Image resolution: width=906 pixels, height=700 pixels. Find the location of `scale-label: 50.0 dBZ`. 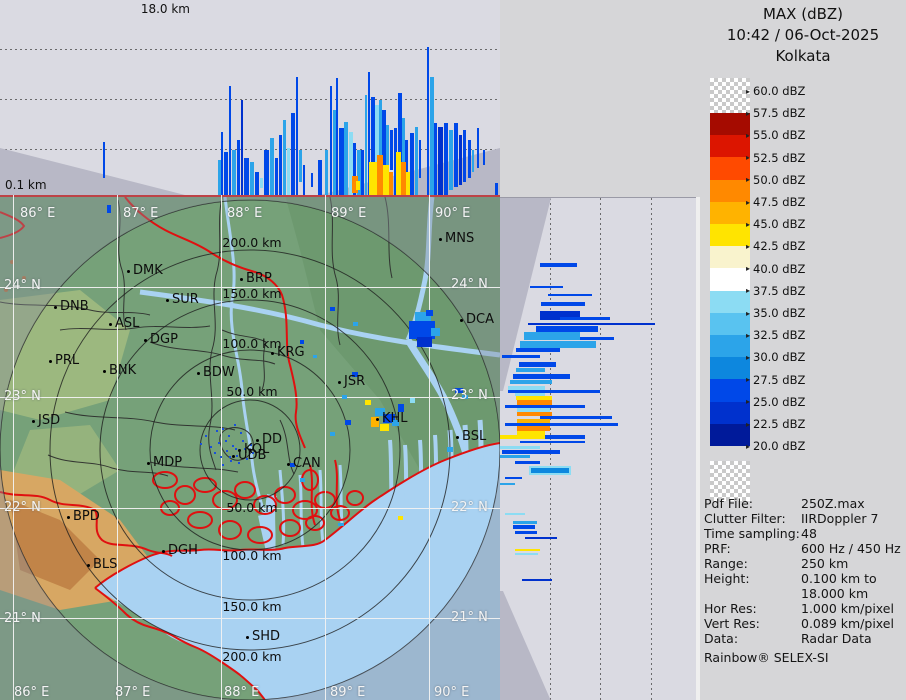

scale-label: 50.0 dBZ is located at coordinates (775, 180).